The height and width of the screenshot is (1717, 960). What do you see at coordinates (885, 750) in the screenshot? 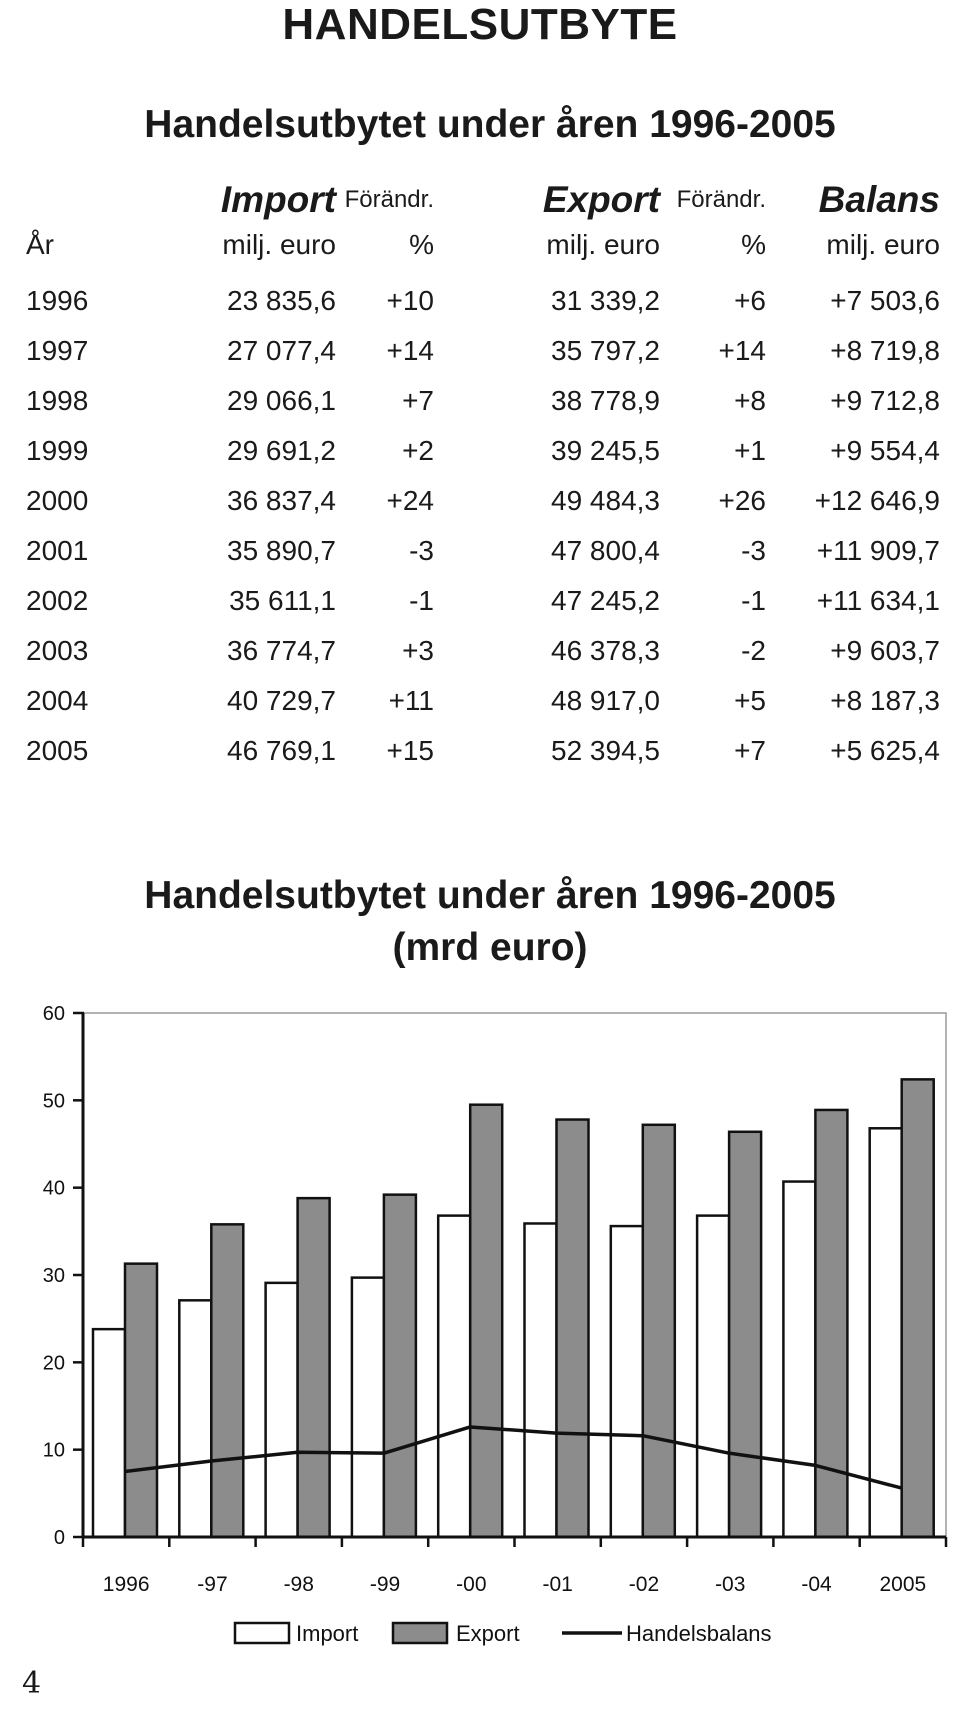
I see `cell-balance: +5 625,4` at bounding box center [885, 750].